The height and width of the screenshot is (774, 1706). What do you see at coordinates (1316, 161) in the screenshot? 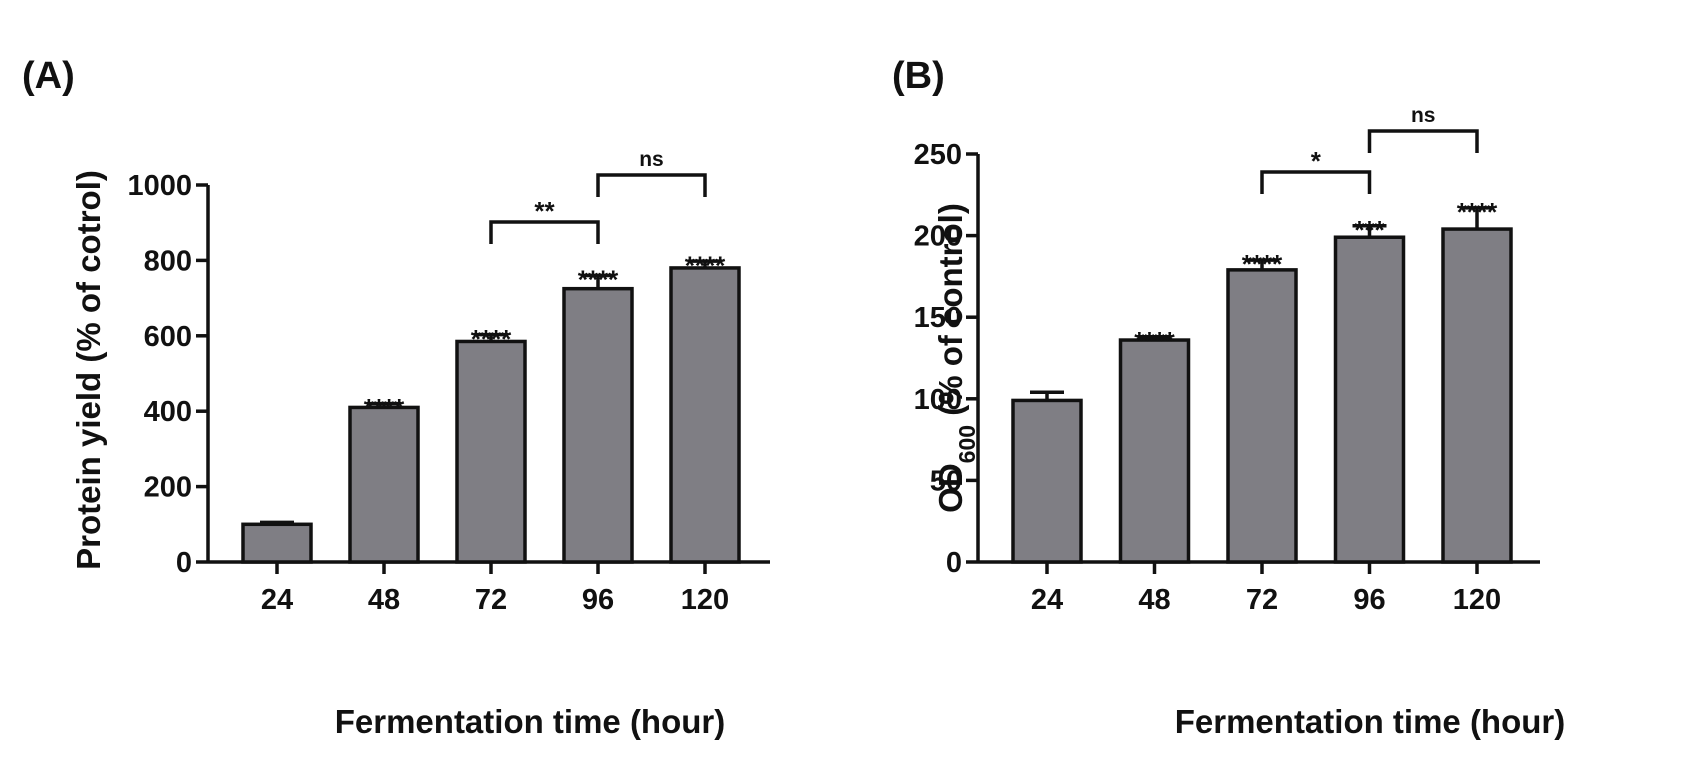
I see `panel-b-bracket-label: *` at bounding box center [1316, 161].